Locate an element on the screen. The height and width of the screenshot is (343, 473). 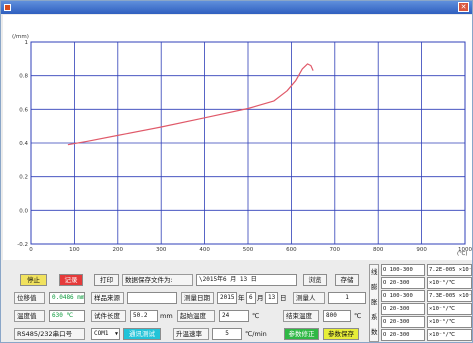
y-axis-label: (/mm) is located at coordinates (20, 37).